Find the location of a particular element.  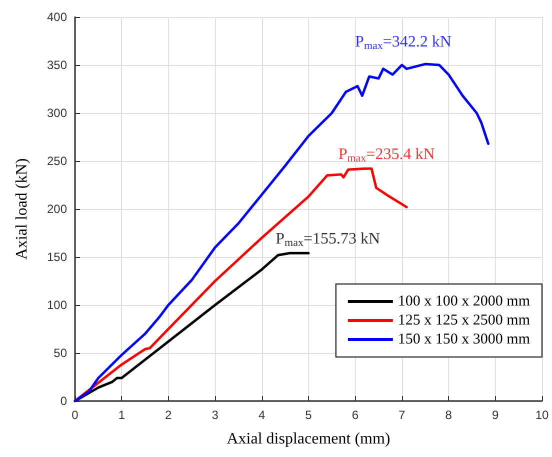

x-tick-label: 4 is located at coordinates (262, 415).